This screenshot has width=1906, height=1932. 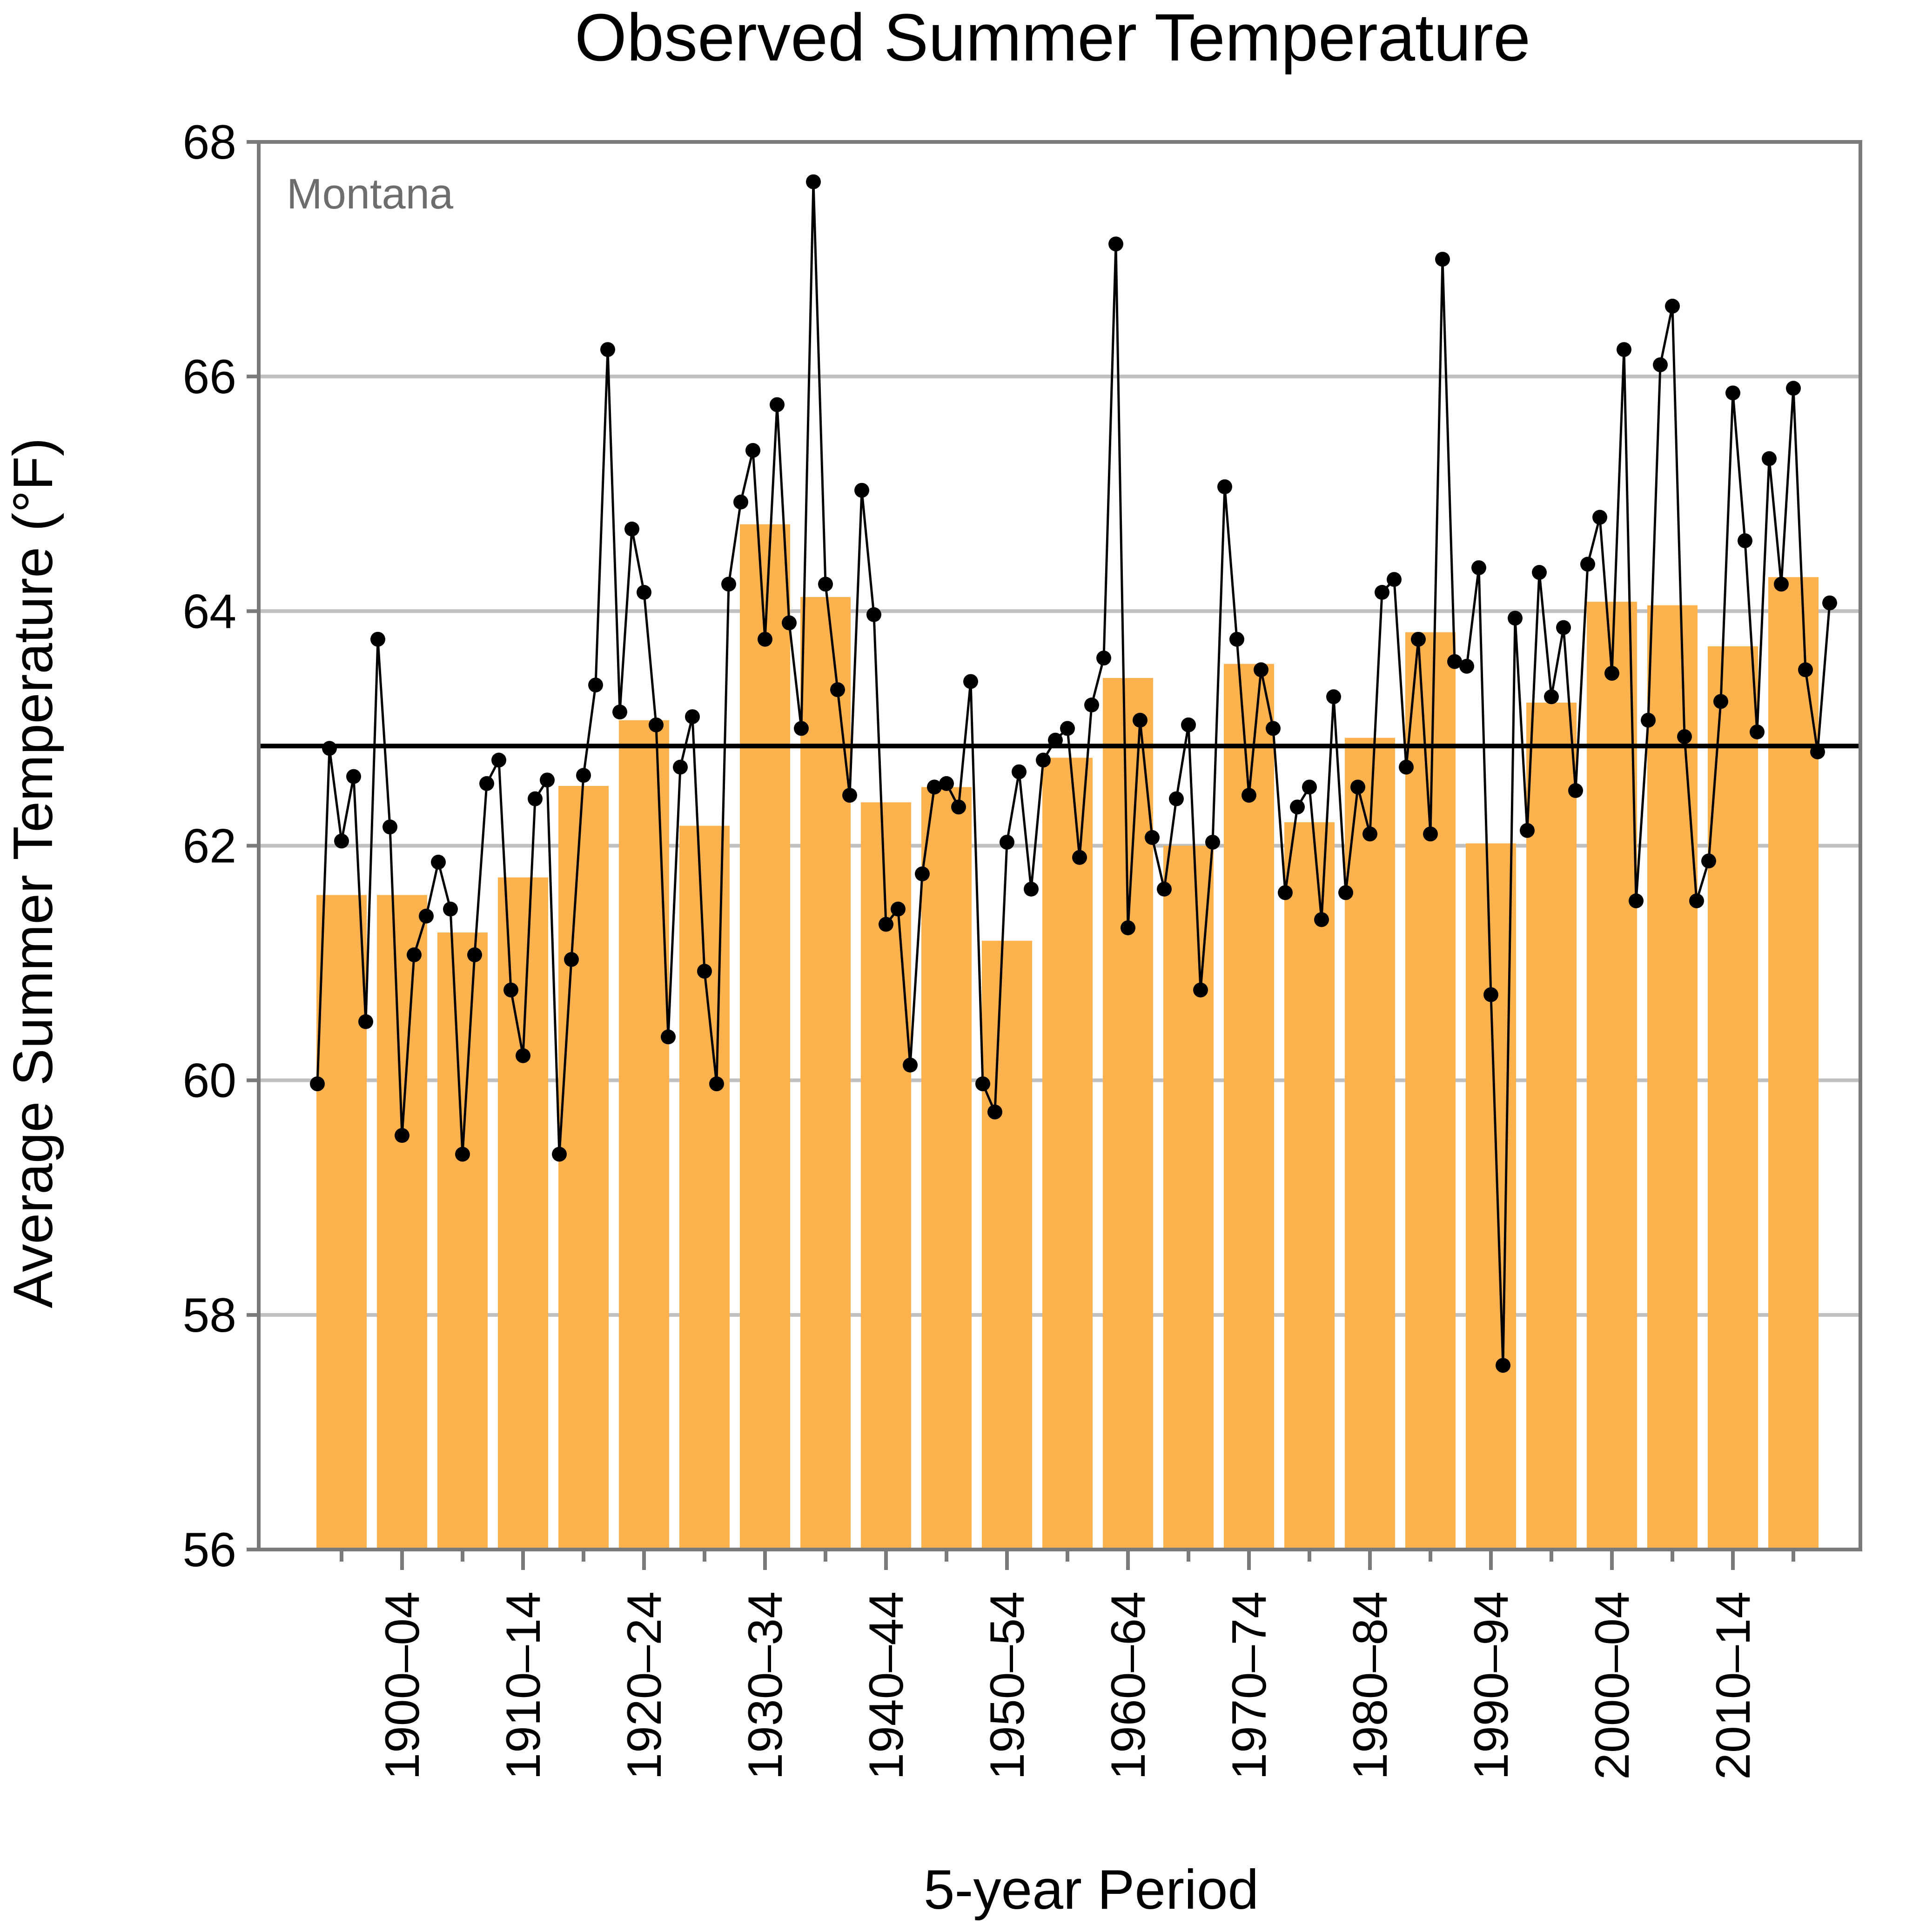 I want to click on point-1964, so click(x=1152, y=837).